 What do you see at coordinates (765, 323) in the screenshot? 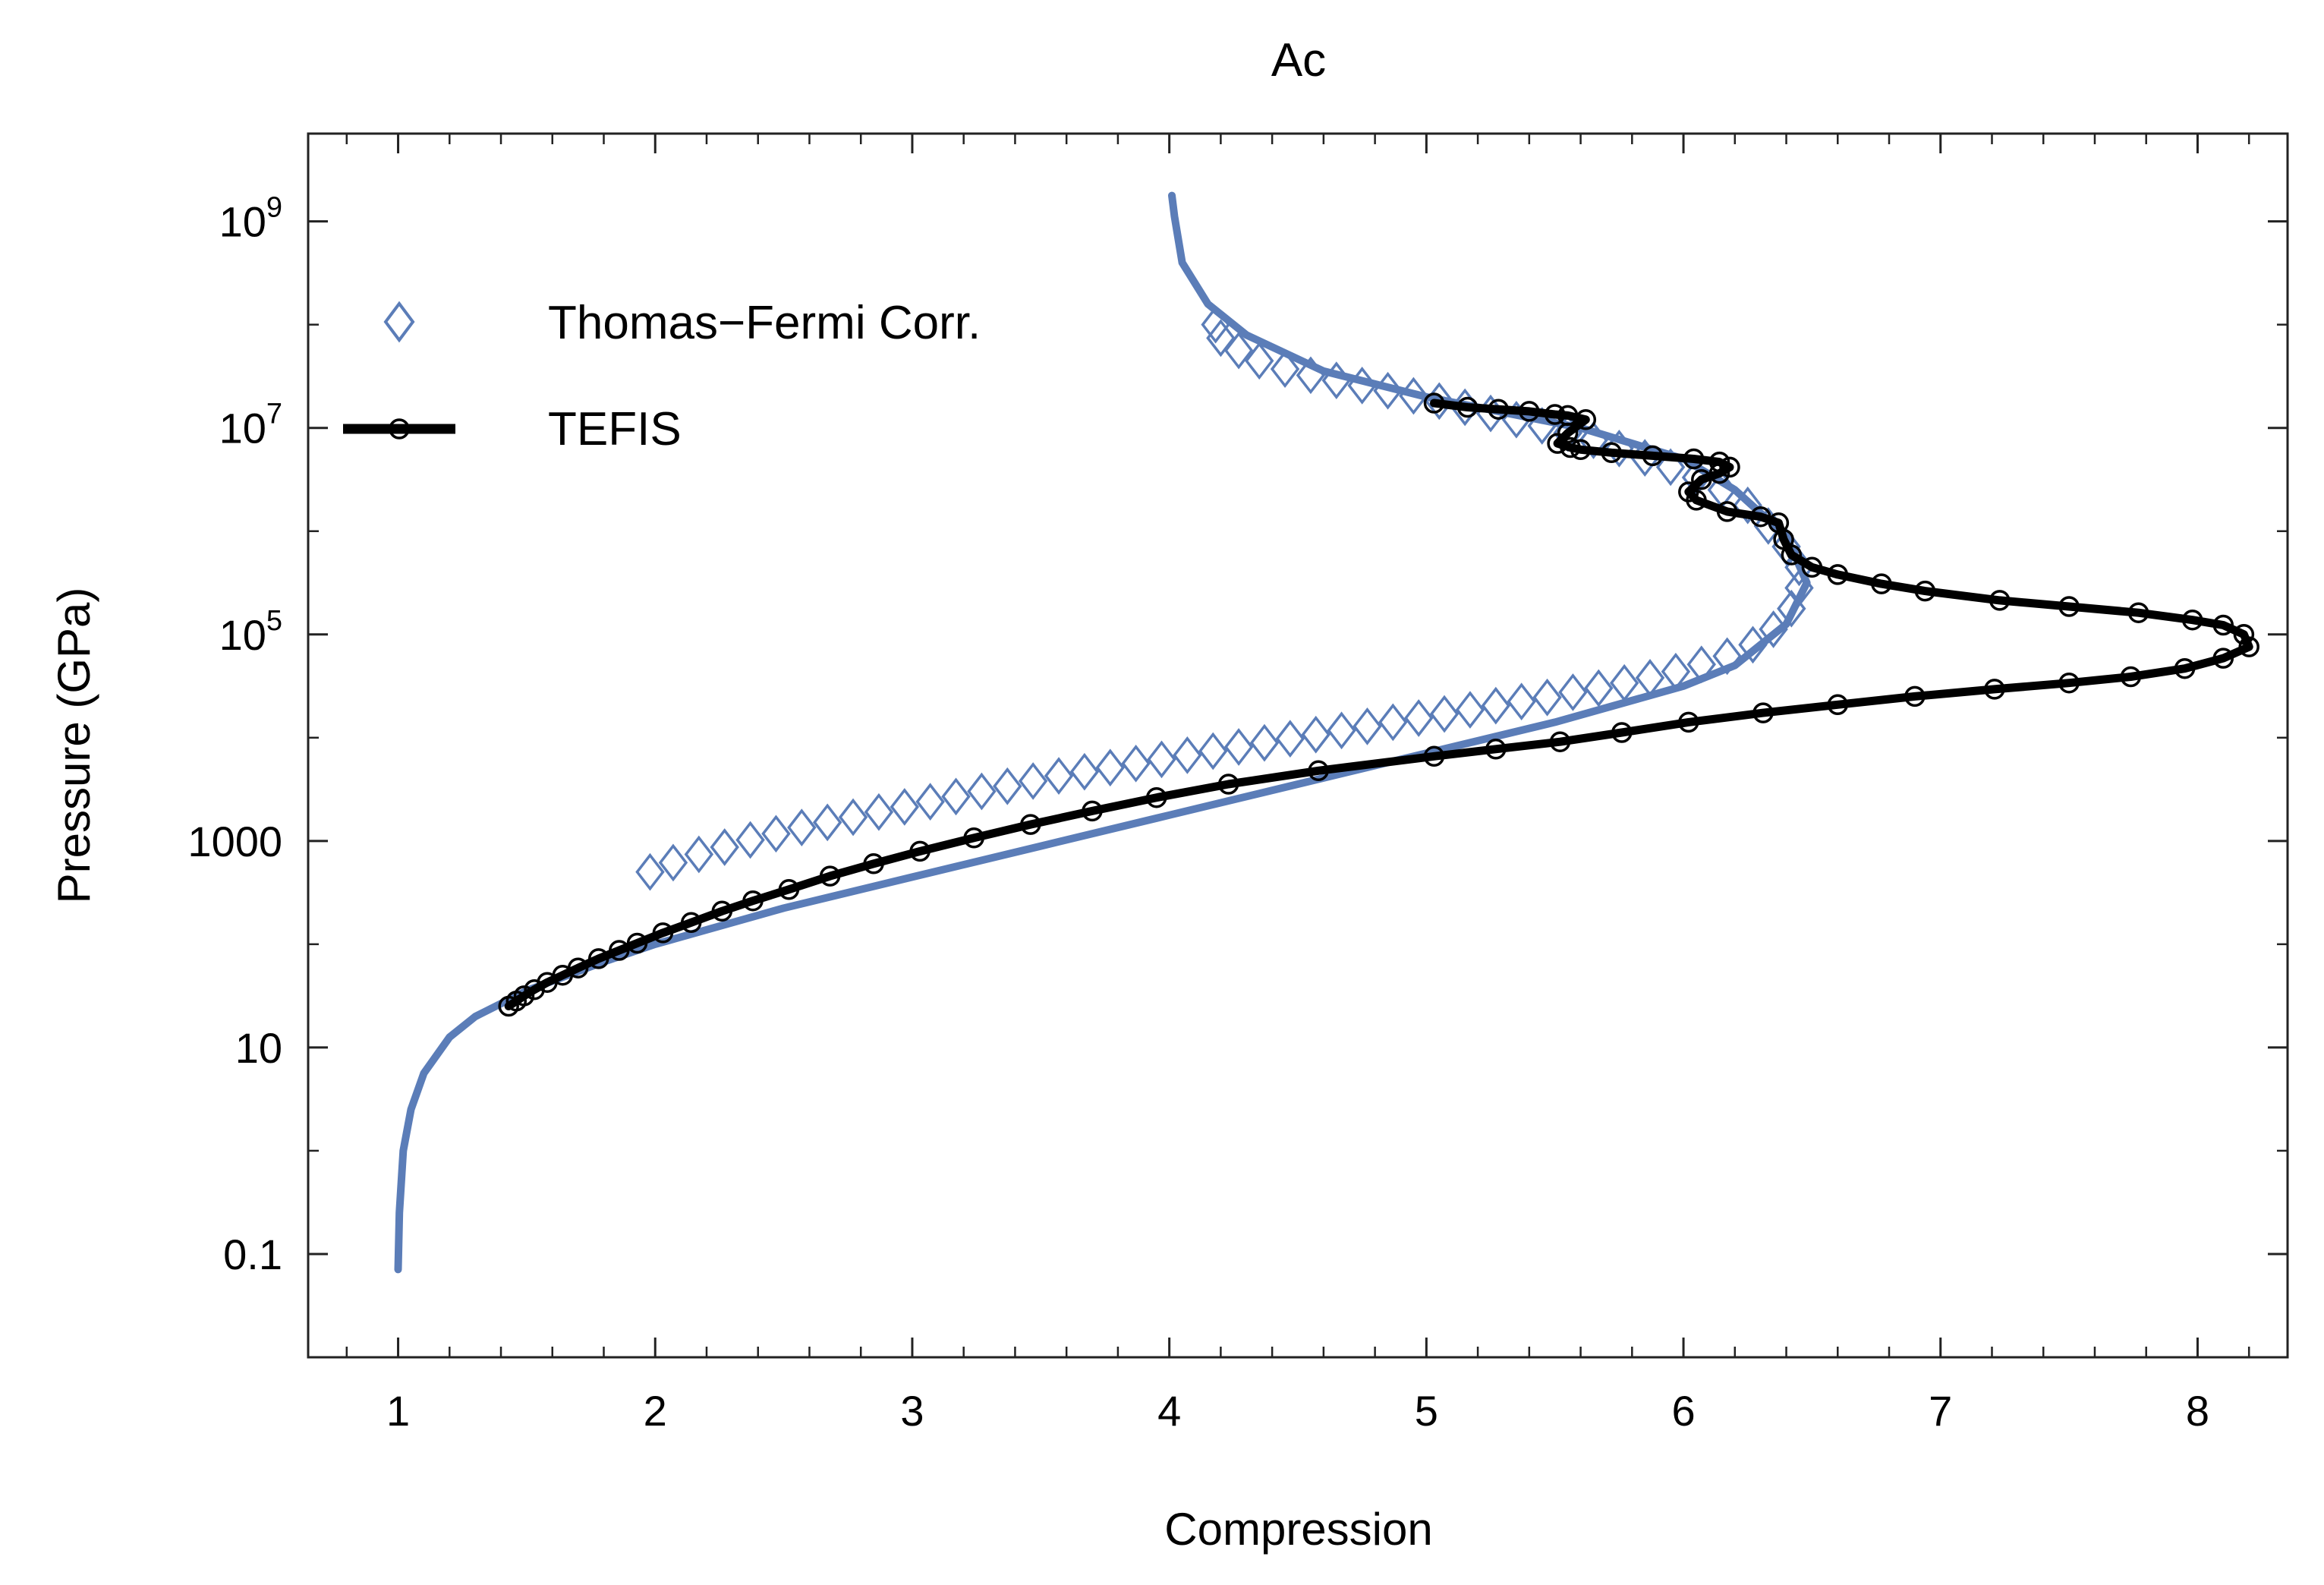
I see `legend-label-thomas-fermi: Thomas−Fermi Corr.` at bounding box center [765, 323].